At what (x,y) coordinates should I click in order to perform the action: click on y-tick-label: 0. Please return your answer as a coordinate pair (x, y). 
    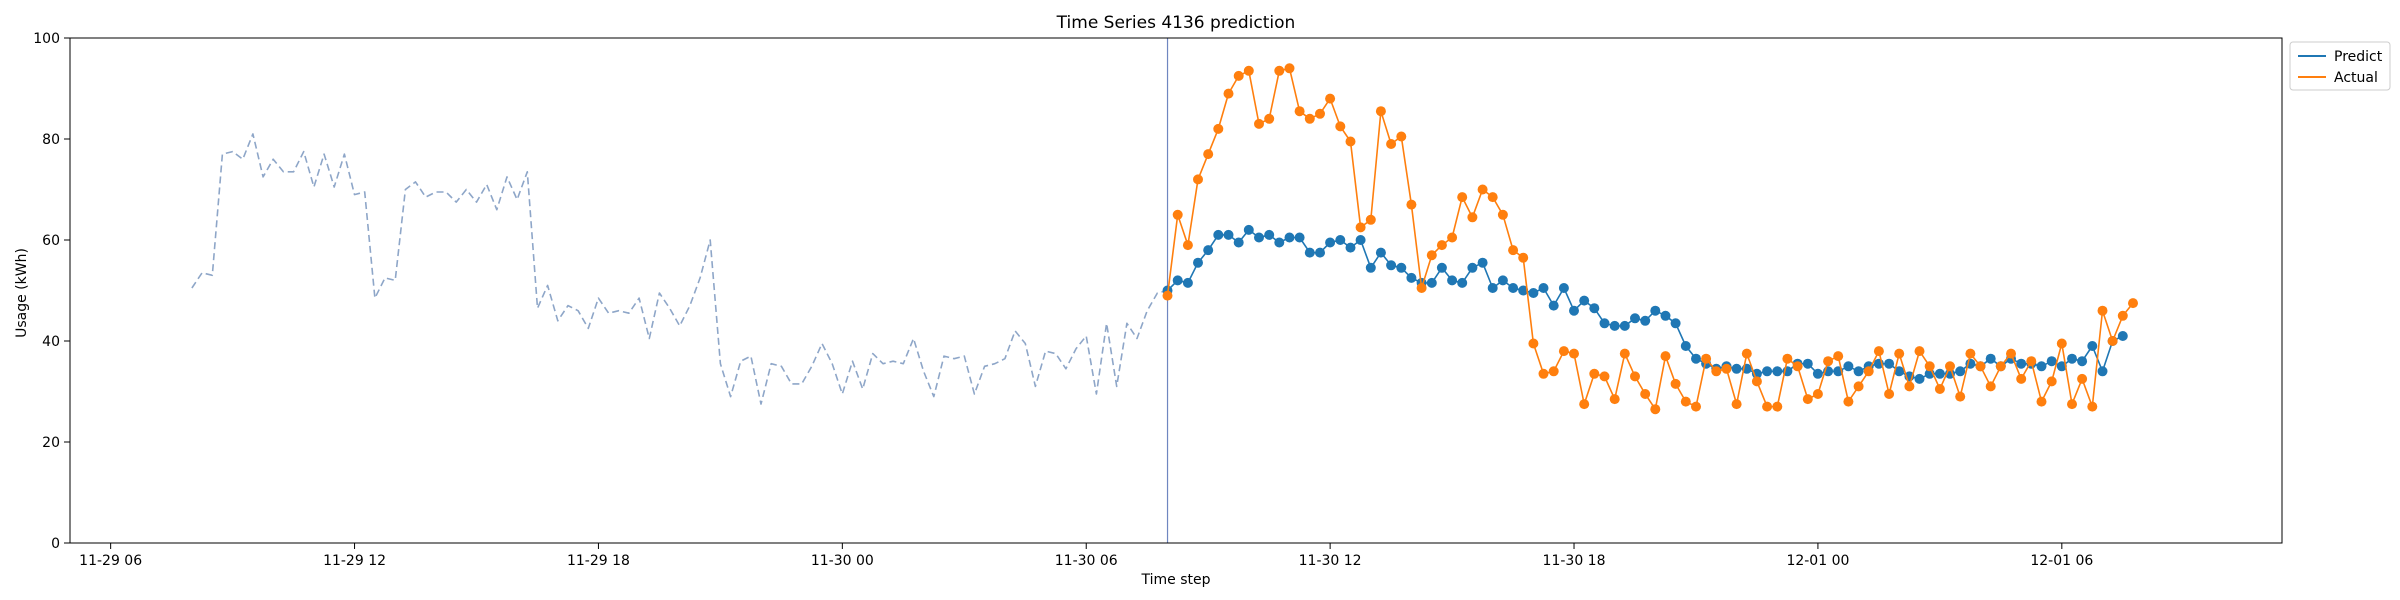
    Looking at the image, I should click on (55, 544).